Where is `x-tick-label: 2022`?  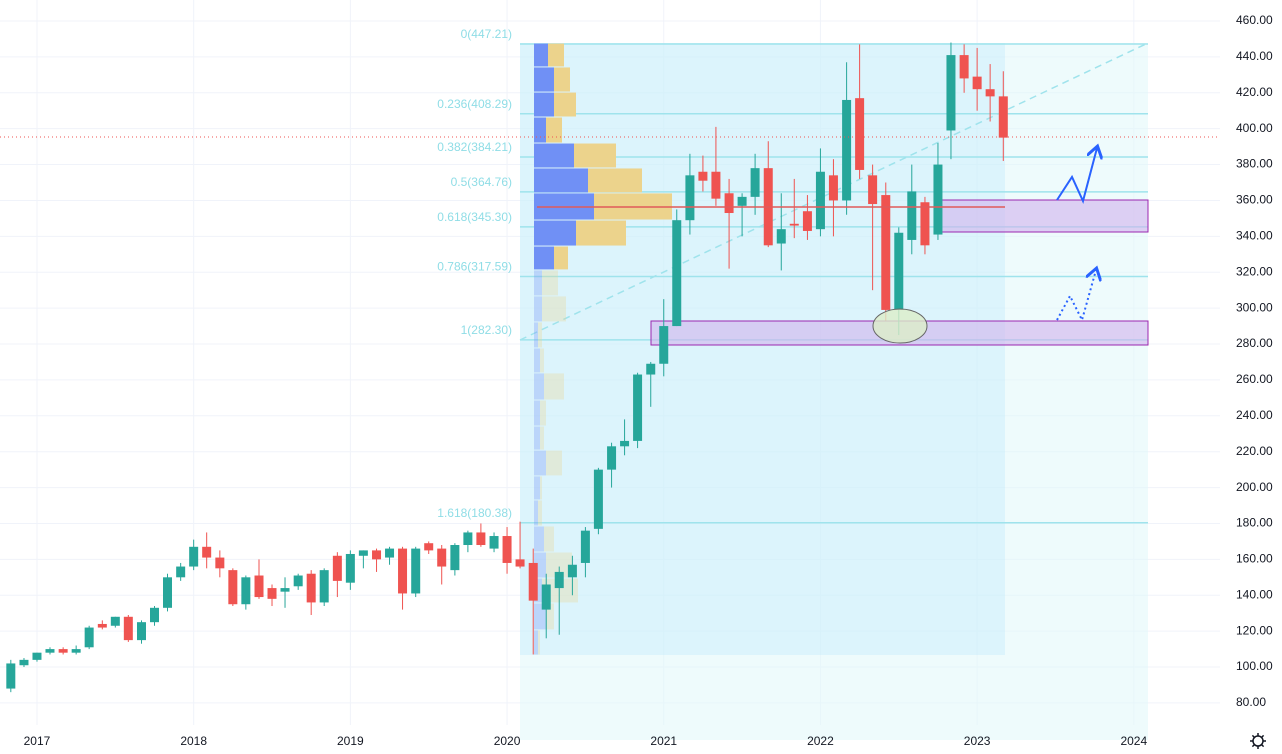
x-tick-label: 2022 is located at coordinates (820, 741).